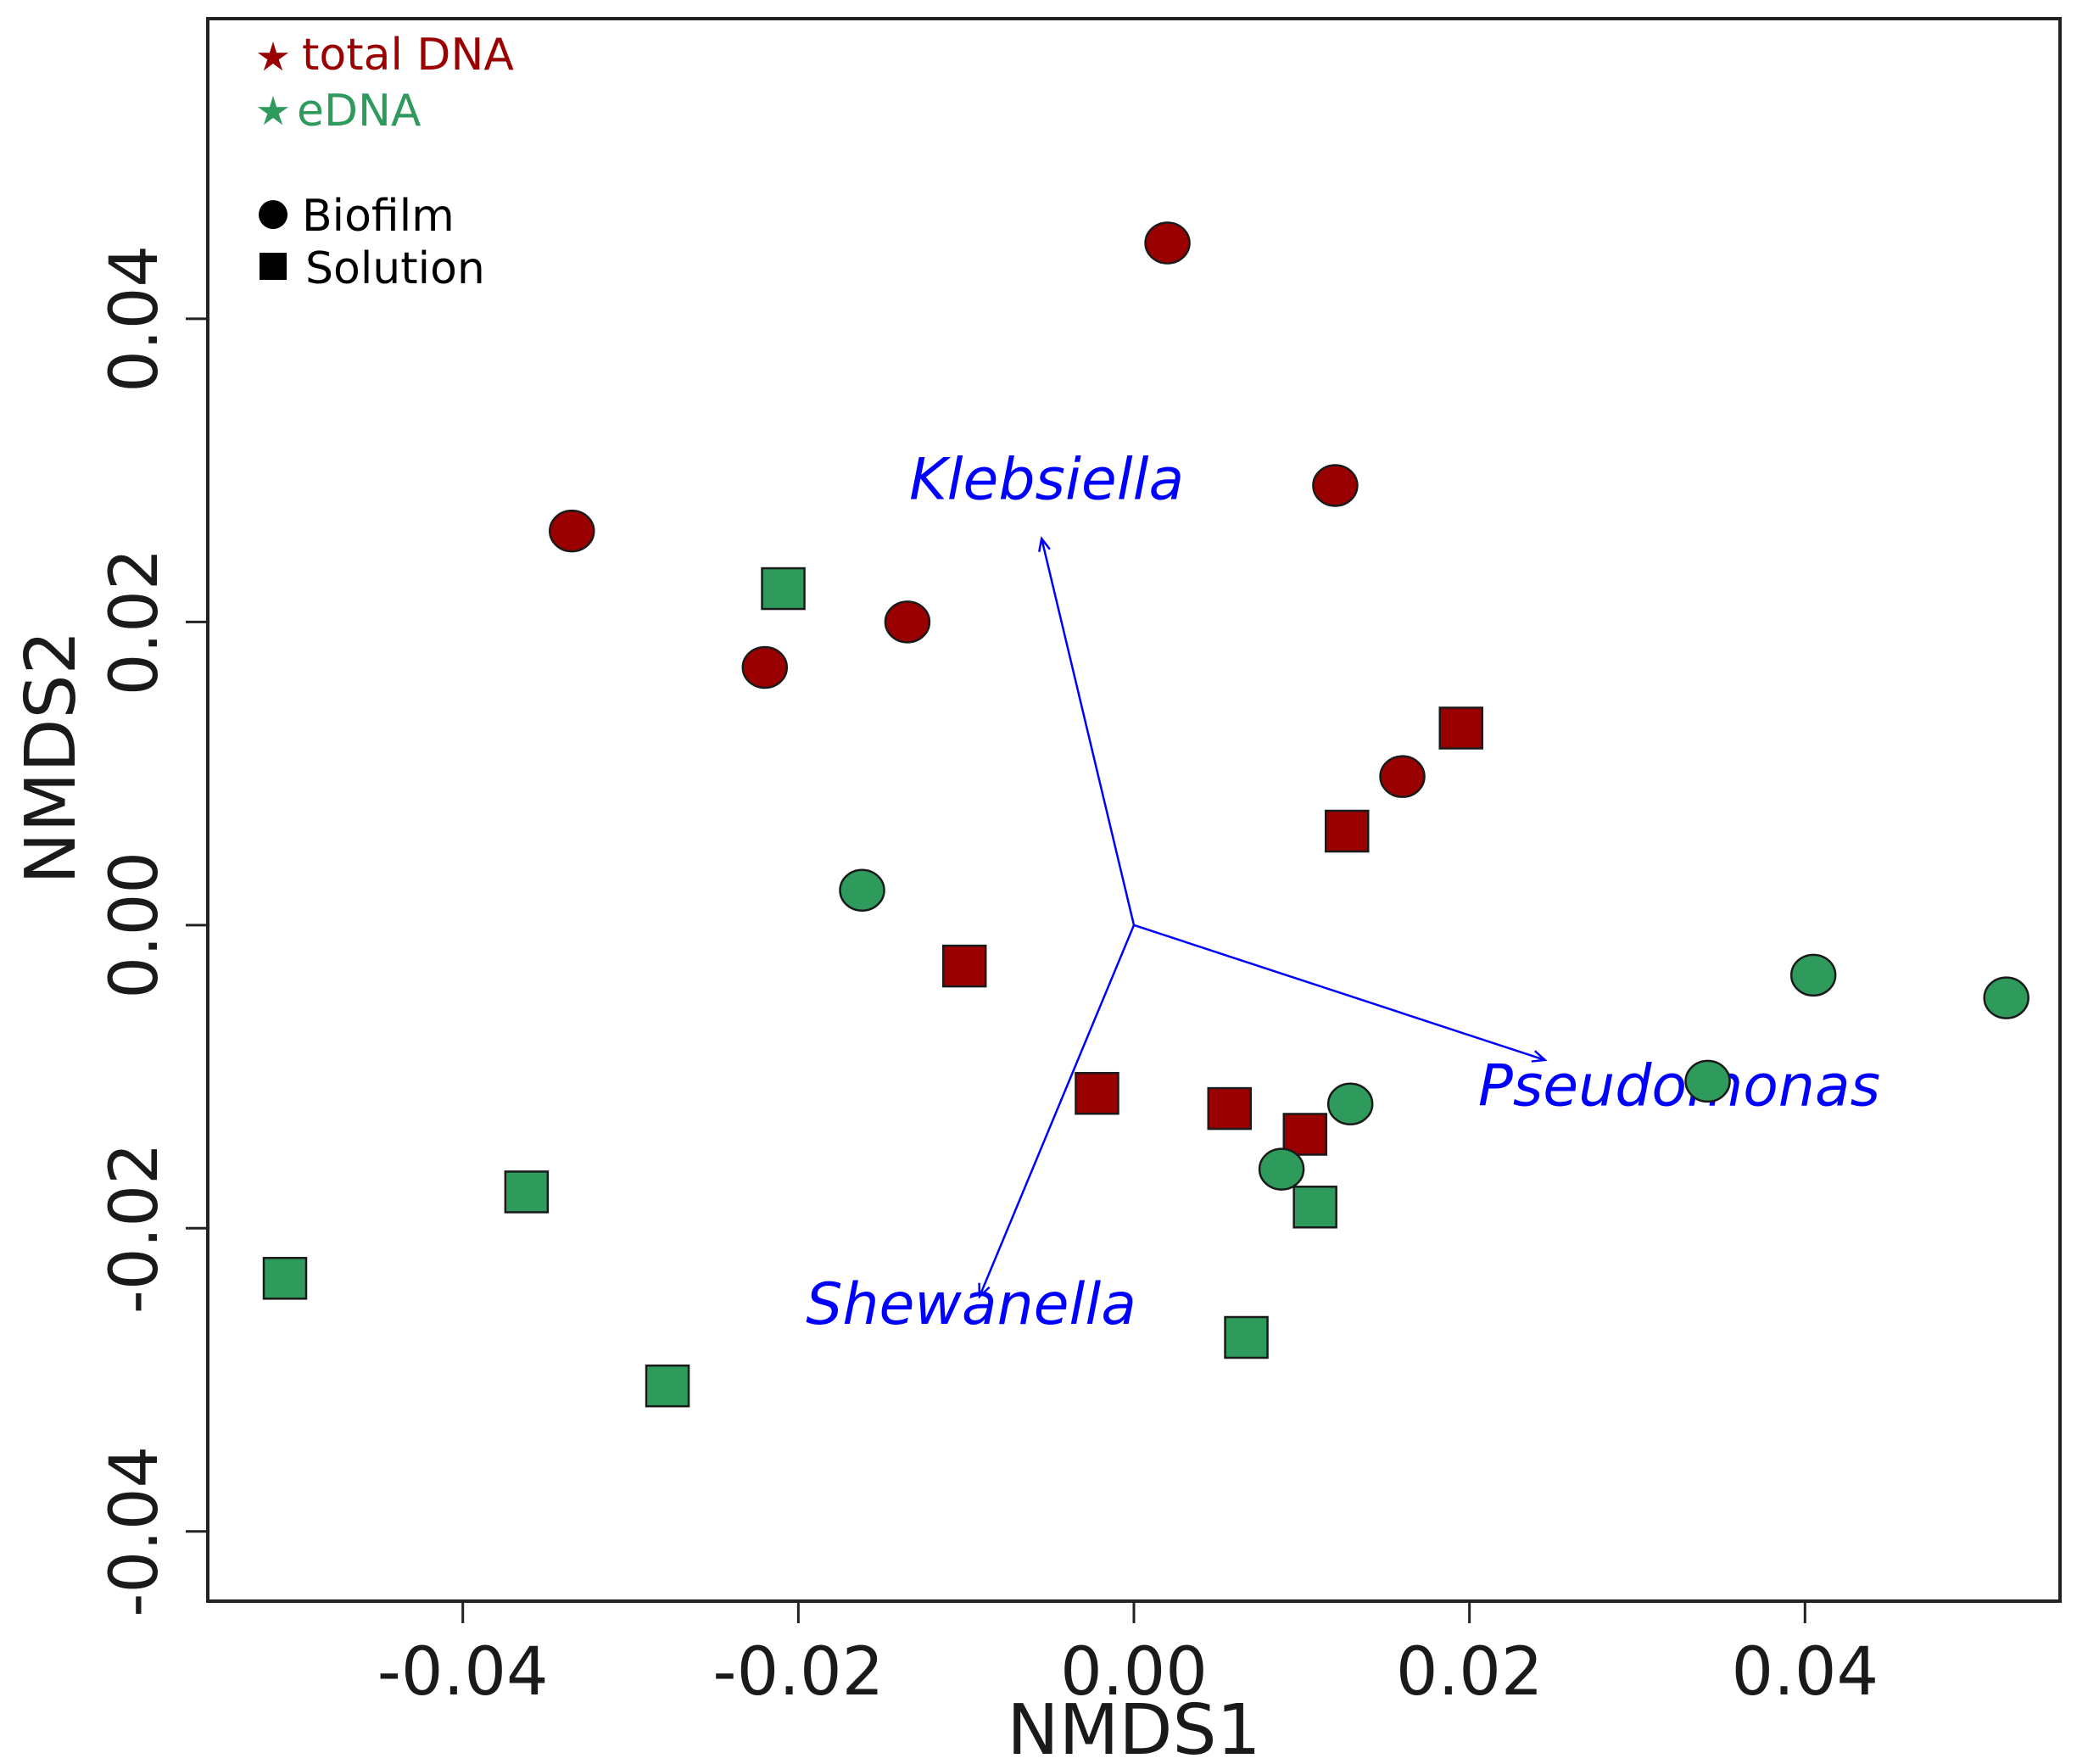 This screenshot has width=2088, height=1764. What do you see at coordinates (1134, 1727) in the screenshot?
I see `x-axis-title: NMDS1` at bounding box center [1134, 1727].